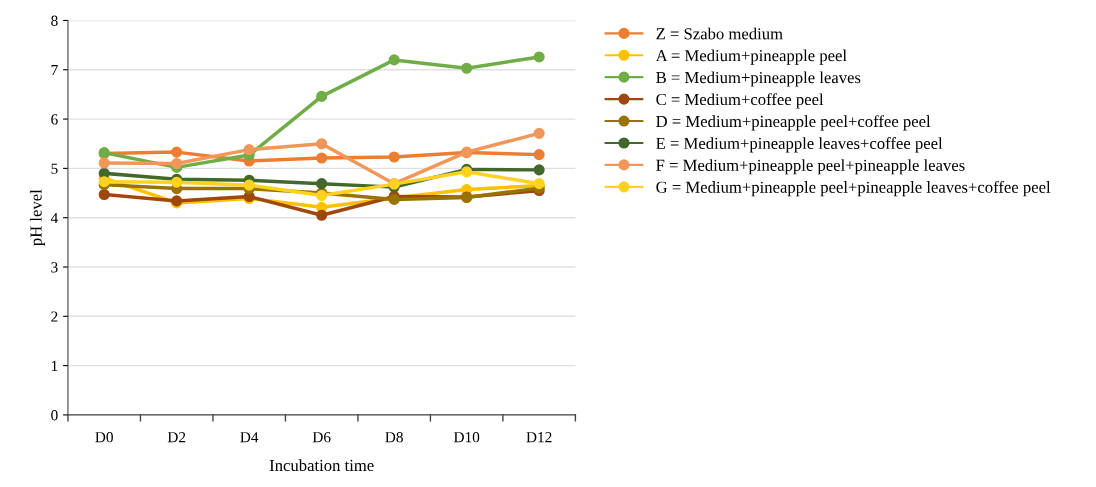 This screenshot has height=487, width=1096. What do you see at coordinates (37, 217) in the screenshot?
I see `y-axis-title: pH level` at bounding box center [37, 217].